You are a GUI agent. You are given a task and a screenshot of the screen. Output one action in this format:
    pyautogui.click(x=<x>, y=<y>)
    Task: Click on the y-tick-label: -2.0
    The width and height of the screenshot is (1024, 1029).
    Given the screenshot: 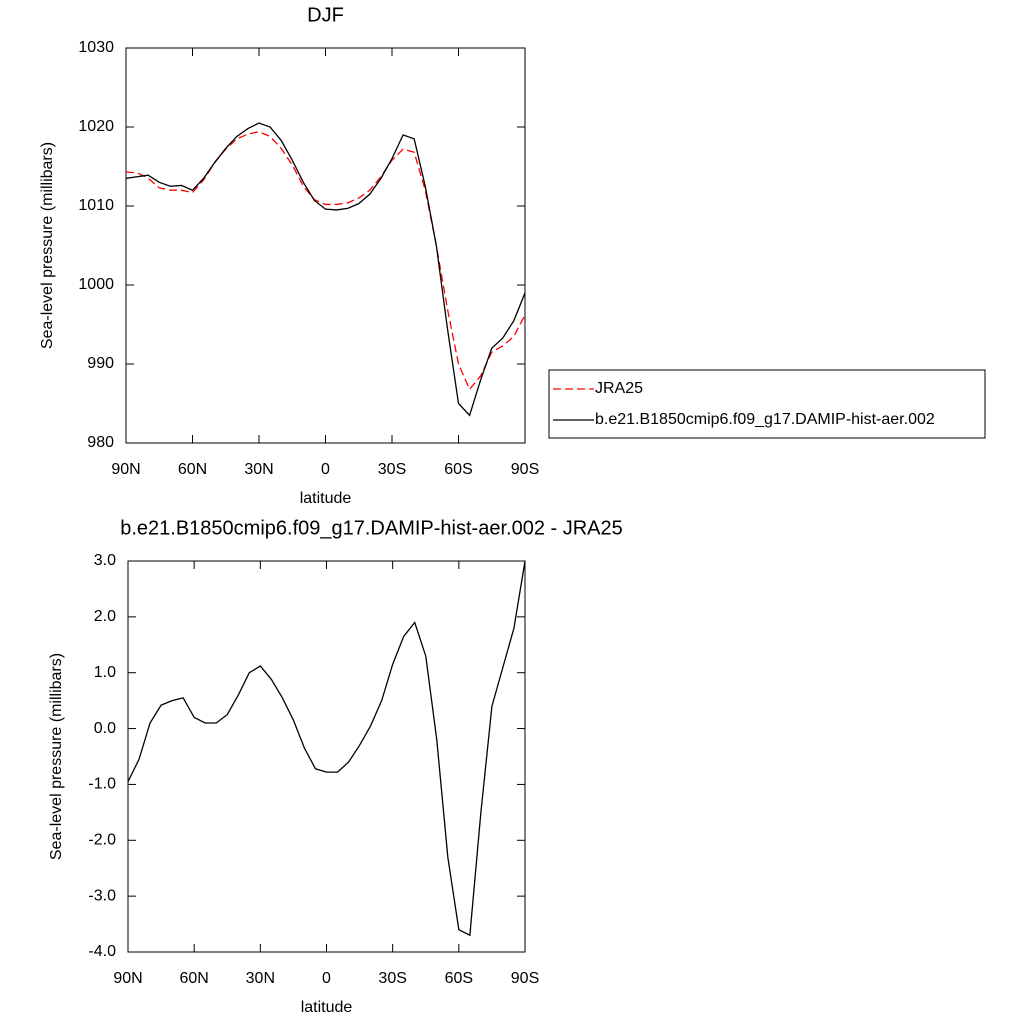 What is the action you would take?
    pyautogui.click(x=102, y=840)
    